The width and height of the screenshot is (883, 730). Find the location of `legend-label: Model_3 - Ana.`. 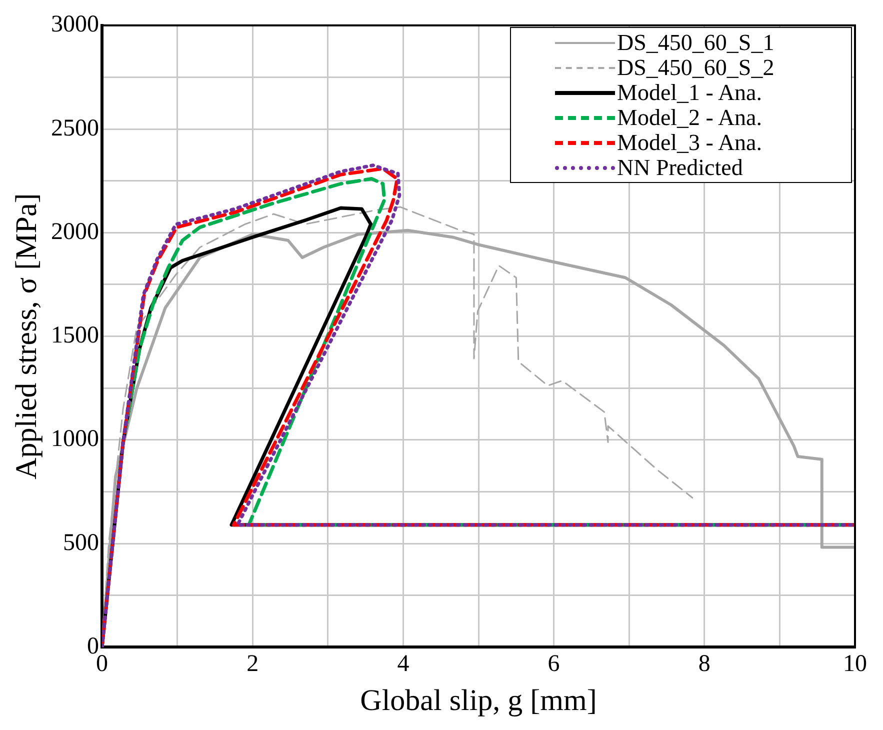

legend-label: Model_3 - Ana. is located at coordinates (689, 143).